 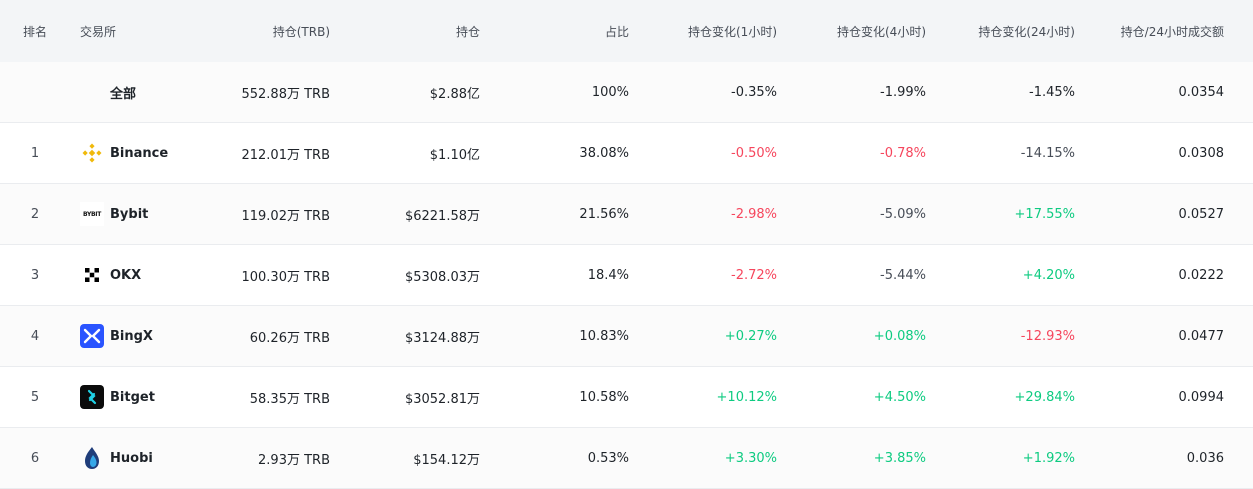 What do you see at coordinates (467, 31) in the screenshot?
I see `header-oi: 持仓` at bounding box center [467, 31].